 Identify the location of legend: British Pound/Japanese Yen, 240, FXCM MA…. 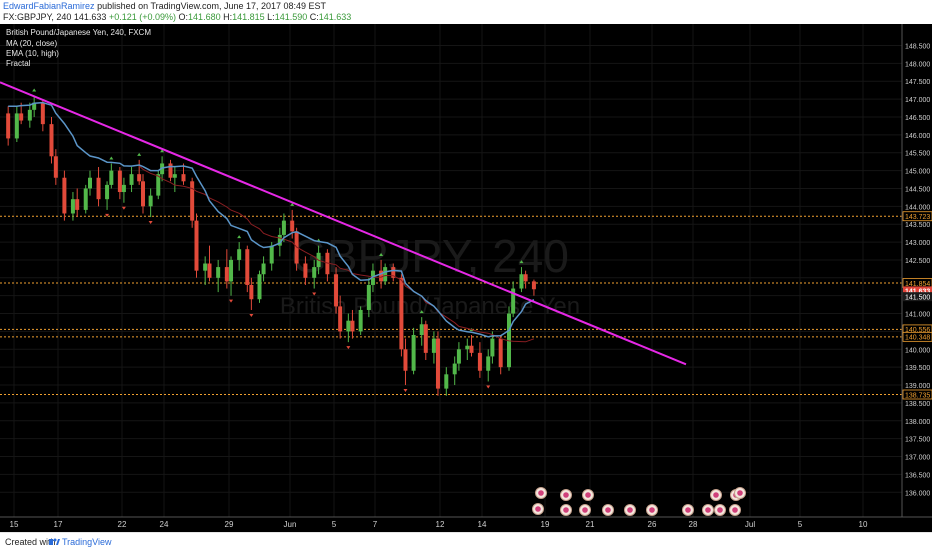
(78, 48).